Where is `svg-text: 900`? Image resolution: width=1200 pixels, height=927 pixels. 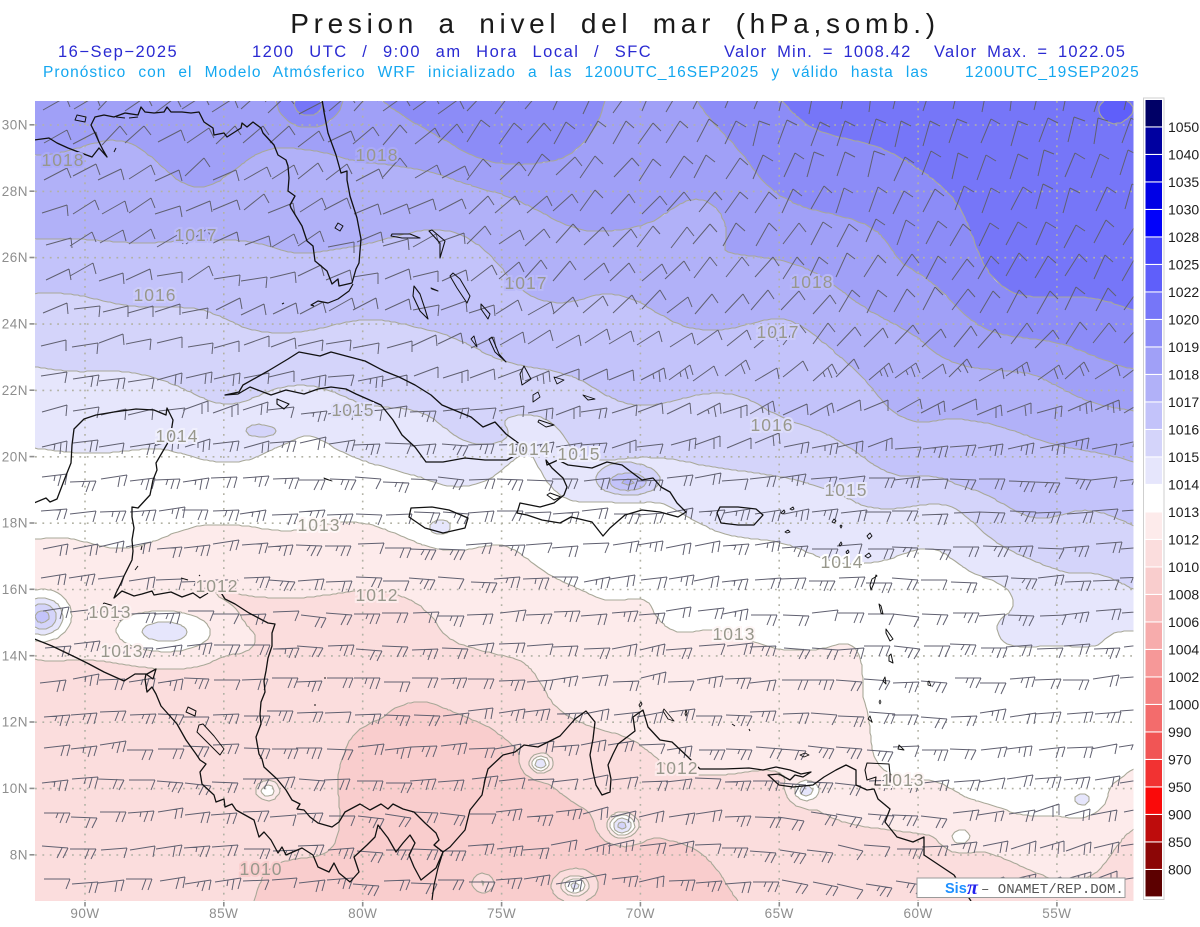 svg-text: 900 is located at coordinates (1180, 815).